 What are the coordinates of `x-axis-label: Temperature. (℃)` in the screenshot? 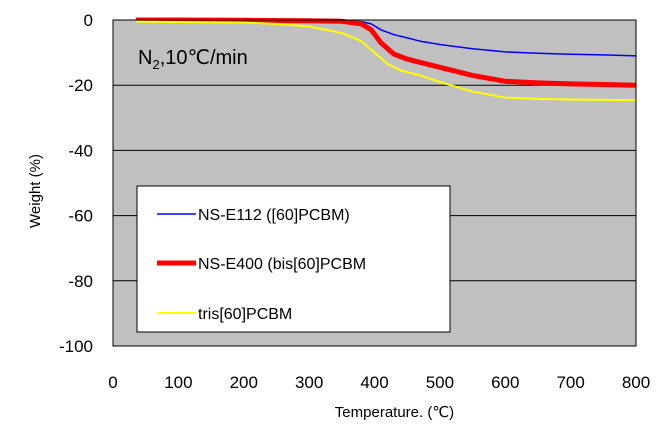 It's located at (394, 412).